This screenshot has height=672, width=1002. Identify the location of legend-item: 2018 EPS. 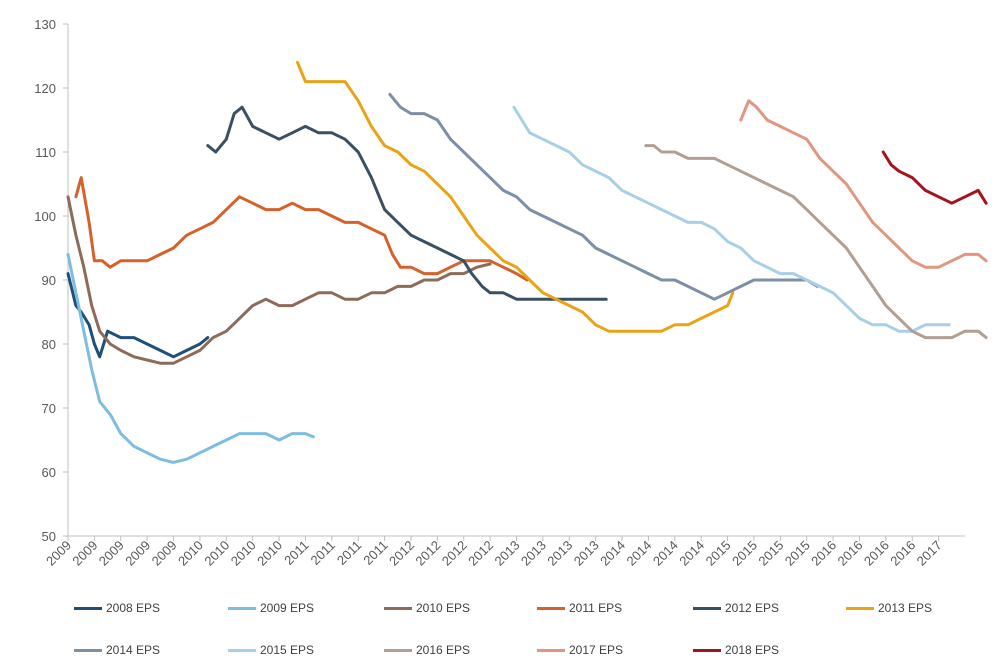
(736, 650).